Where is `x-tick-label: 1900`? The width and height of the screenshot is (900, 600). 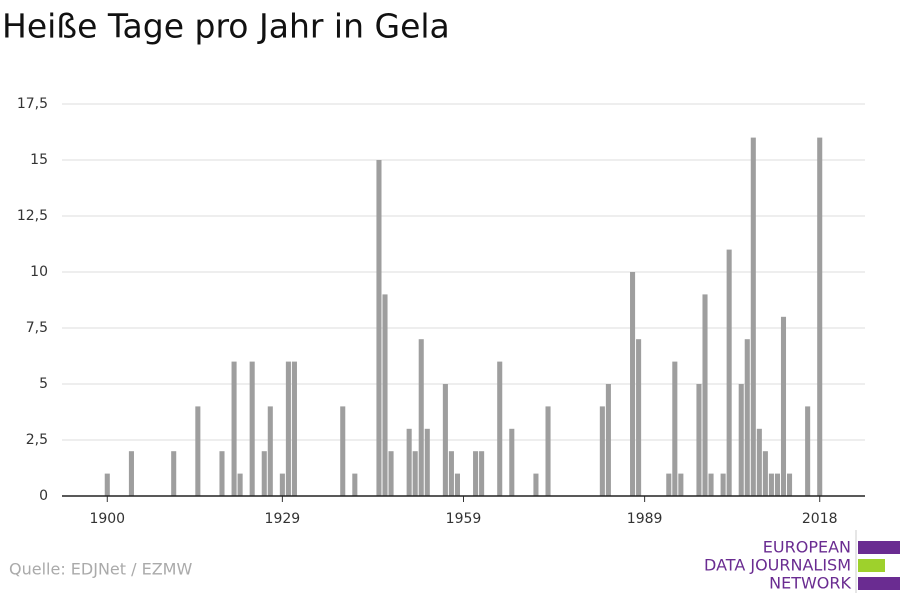 x-tick-label: 1900 is located at coordinates (107, 519).